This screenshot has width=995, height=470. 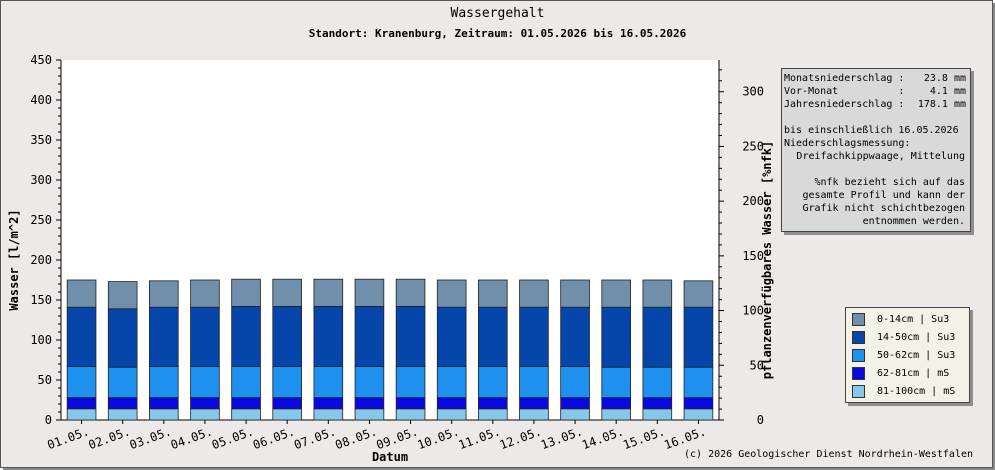 I want to click on measurement-method: Dreifachkippwaage, Mittelung, so click(x=880, y=156).